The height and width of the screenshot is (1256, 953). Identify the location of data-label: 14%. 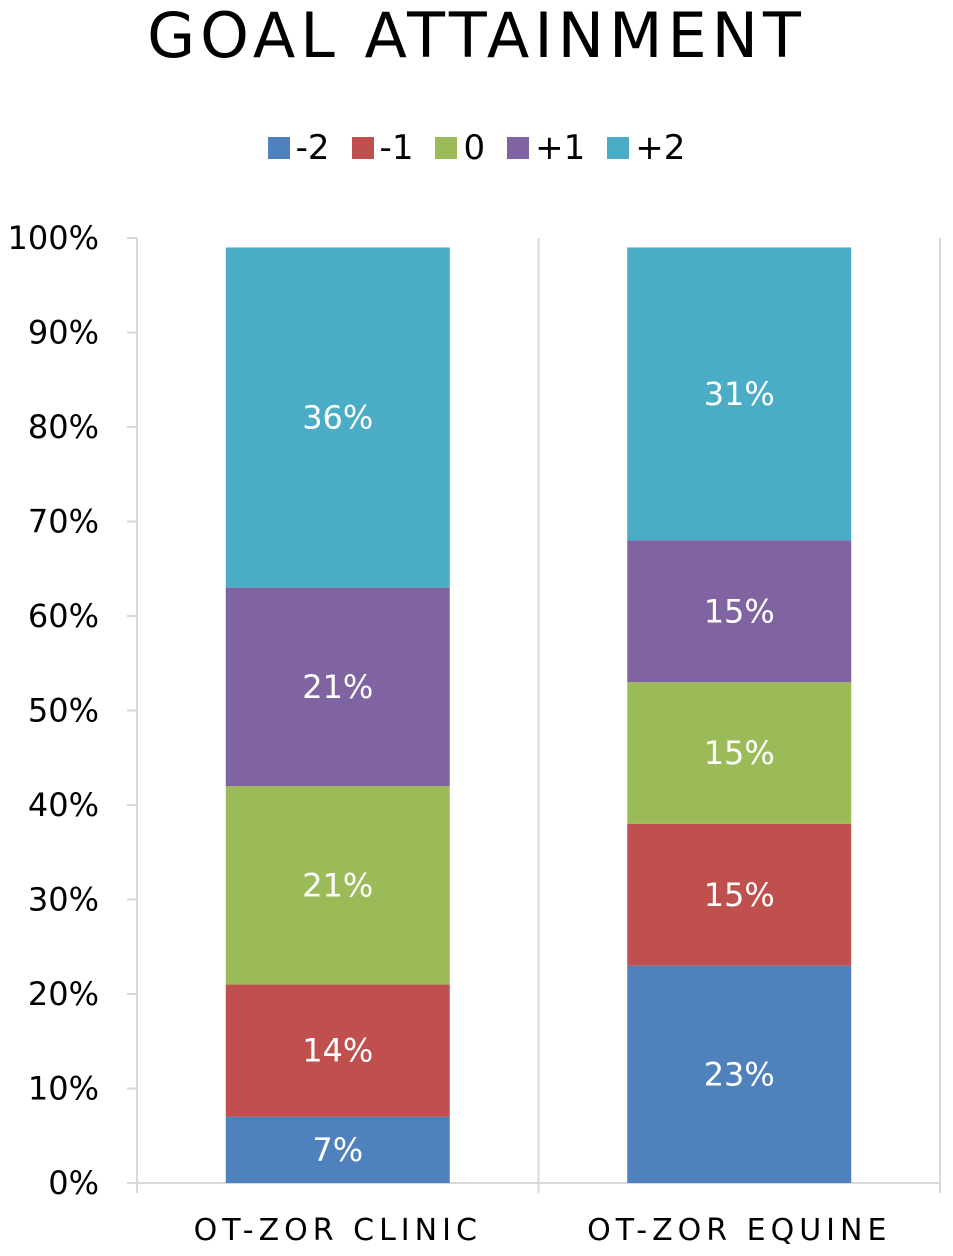
(337, 1051).